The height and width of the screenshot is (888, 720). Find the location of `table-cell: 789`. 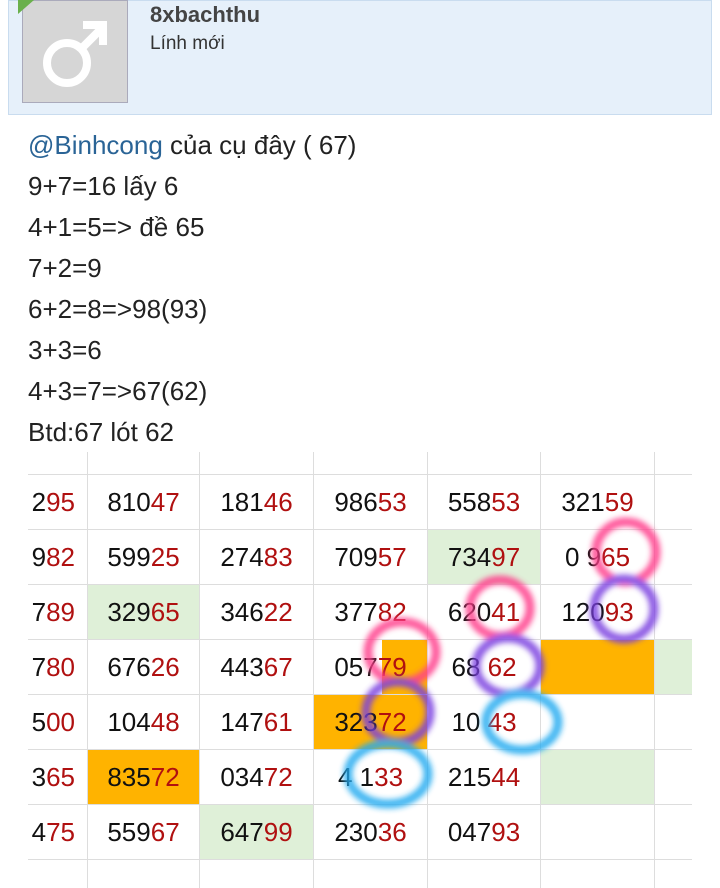

table-cell: 789 is located at coordinates (58, 612).